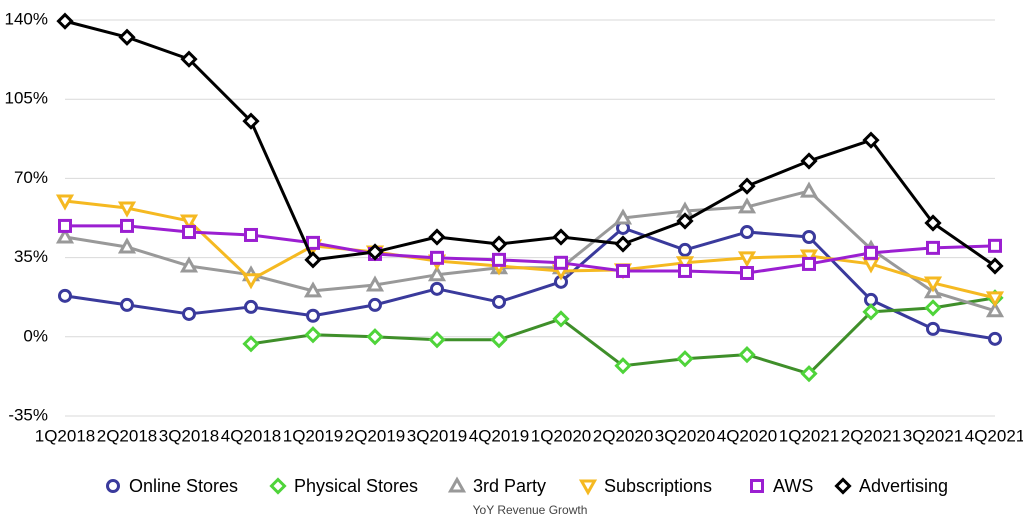 This screenshot has height=522, width=1023. I want to click on x-tick-label: 1Q2019, so click(313, 435).